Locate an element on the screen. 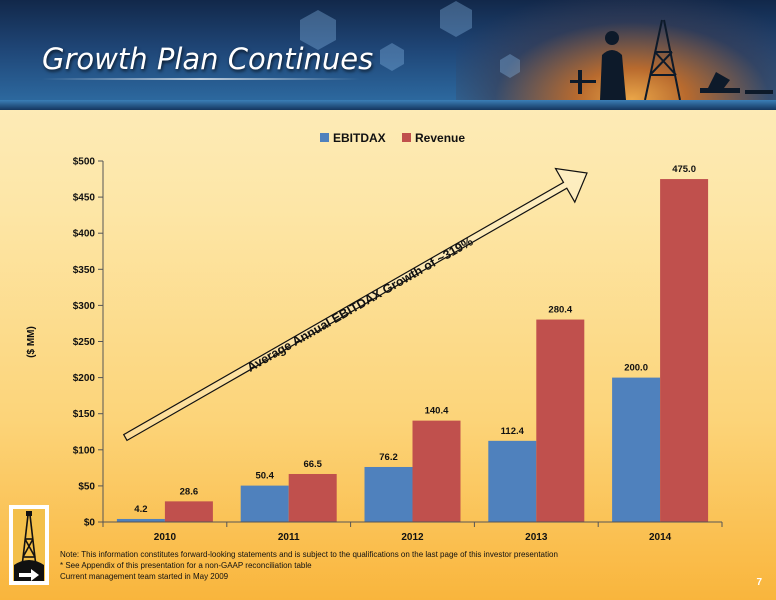 The image size is (776, 600). header-stripe is located at coordinates (388, 105).